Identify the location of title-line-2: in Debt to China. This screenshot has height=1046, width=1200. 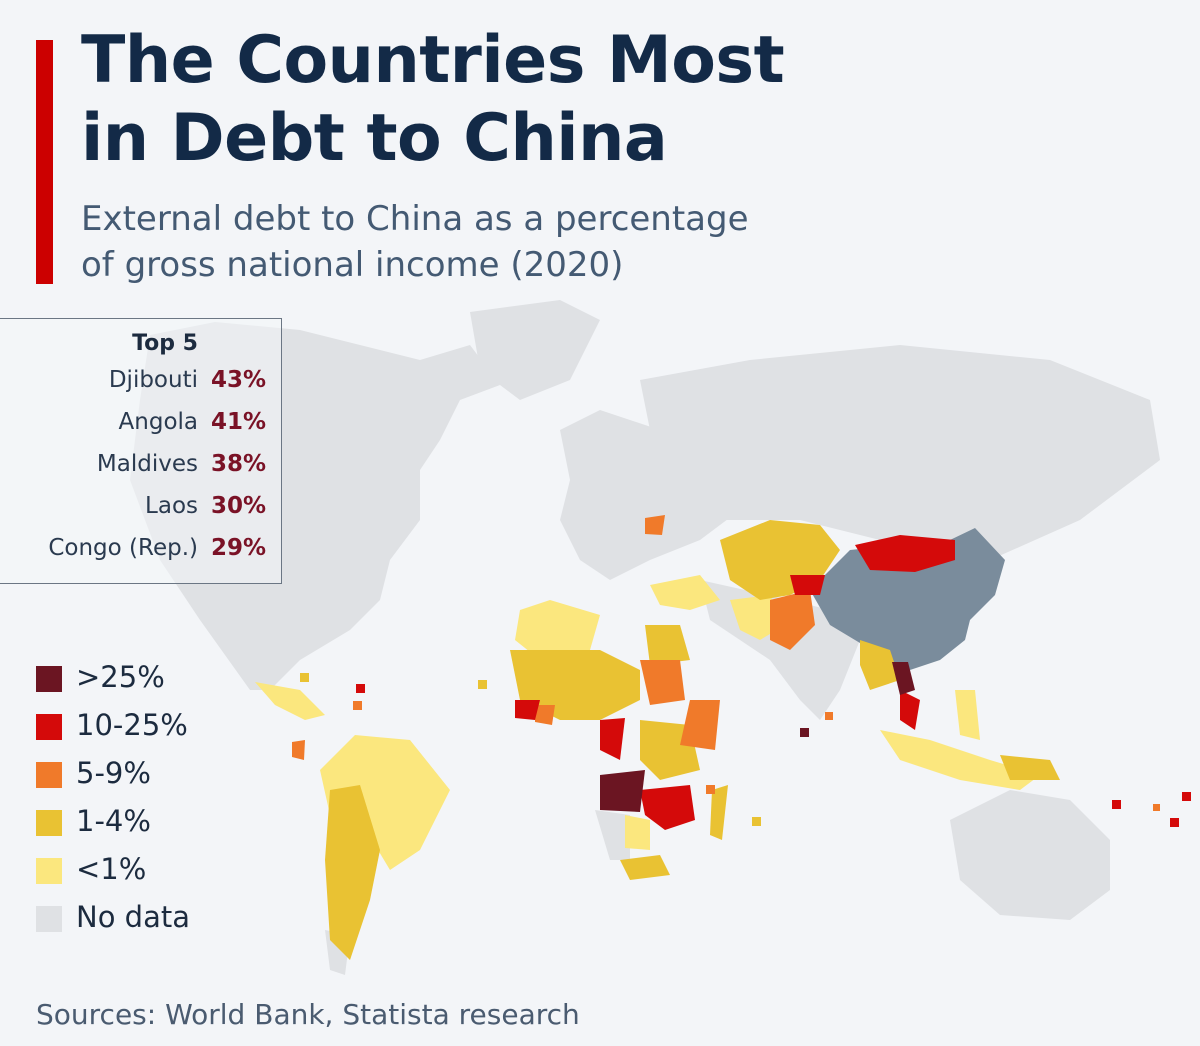
(374, 138).